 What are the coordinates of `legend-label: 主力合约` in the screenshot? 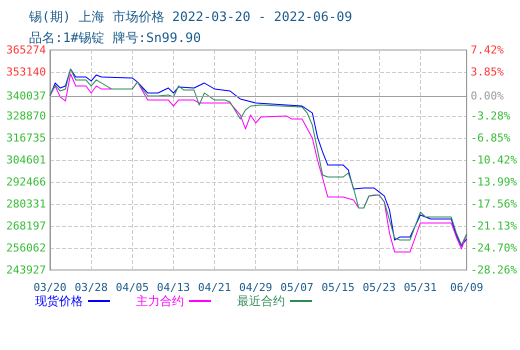 It's located at (160, 301).